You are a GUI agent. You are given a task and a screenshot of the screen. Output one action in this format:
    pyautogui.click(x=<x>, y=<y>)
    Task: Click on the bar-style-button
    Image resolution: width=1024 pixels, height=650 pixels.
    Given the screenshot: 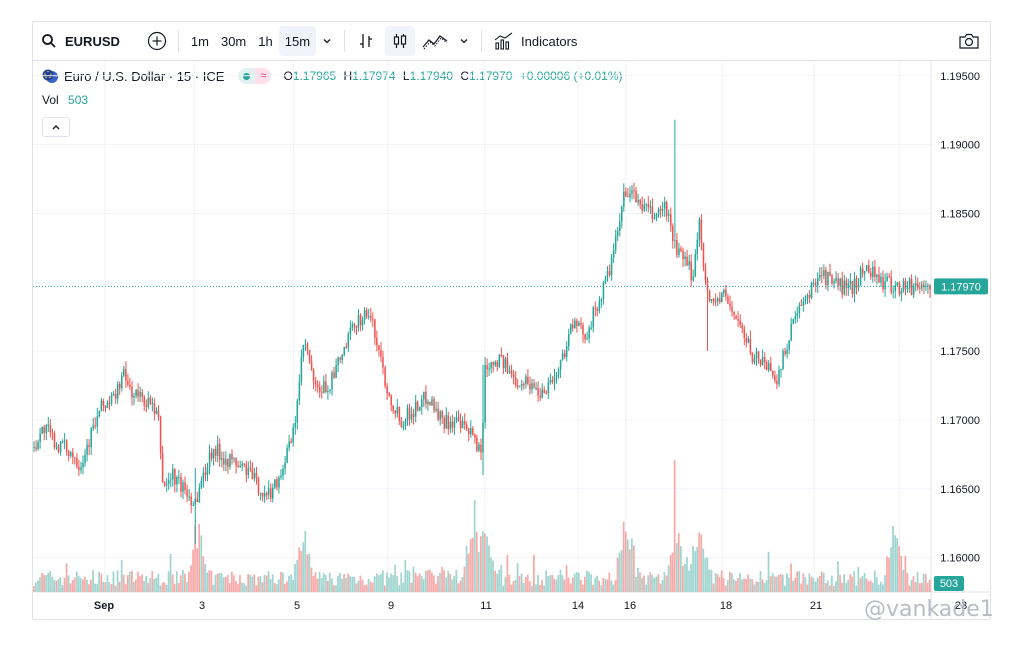 What is the action you would take?
    pyautogui.click(x=366, y=41)
    